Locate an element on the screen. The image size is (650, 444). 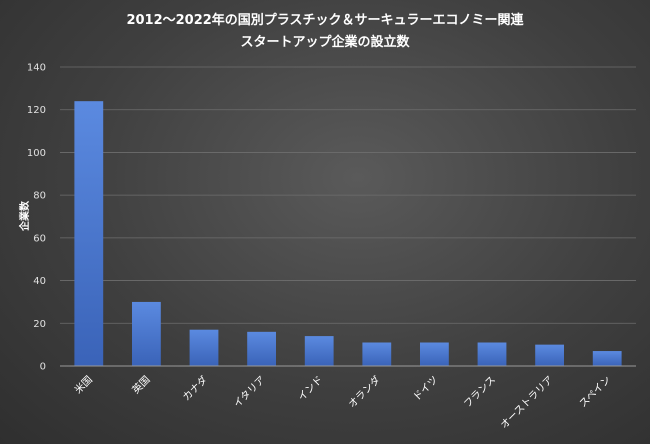
y-tick-label-0: 0 is located at coordinates (43, 367).